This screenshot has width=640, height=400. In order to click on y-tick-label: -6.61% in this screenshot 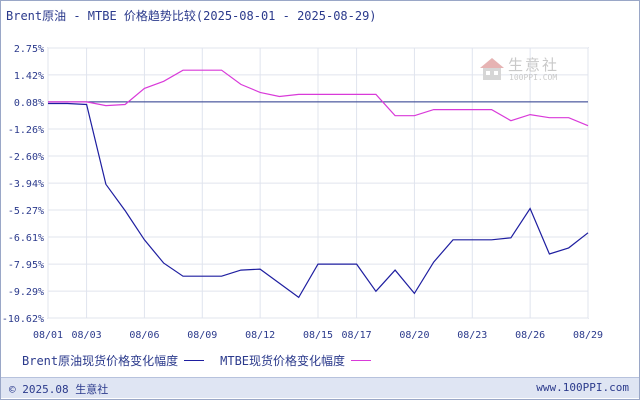, I will do `click(26, 238)`.